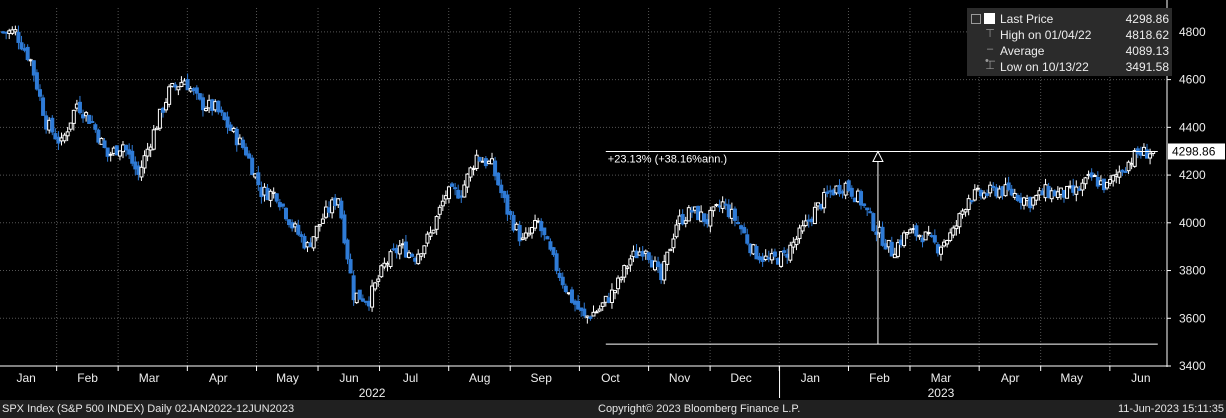 The height and width of the screenshot is (418, 1226). I want to click on y-tick-label: 4000, so click(1192, 223).